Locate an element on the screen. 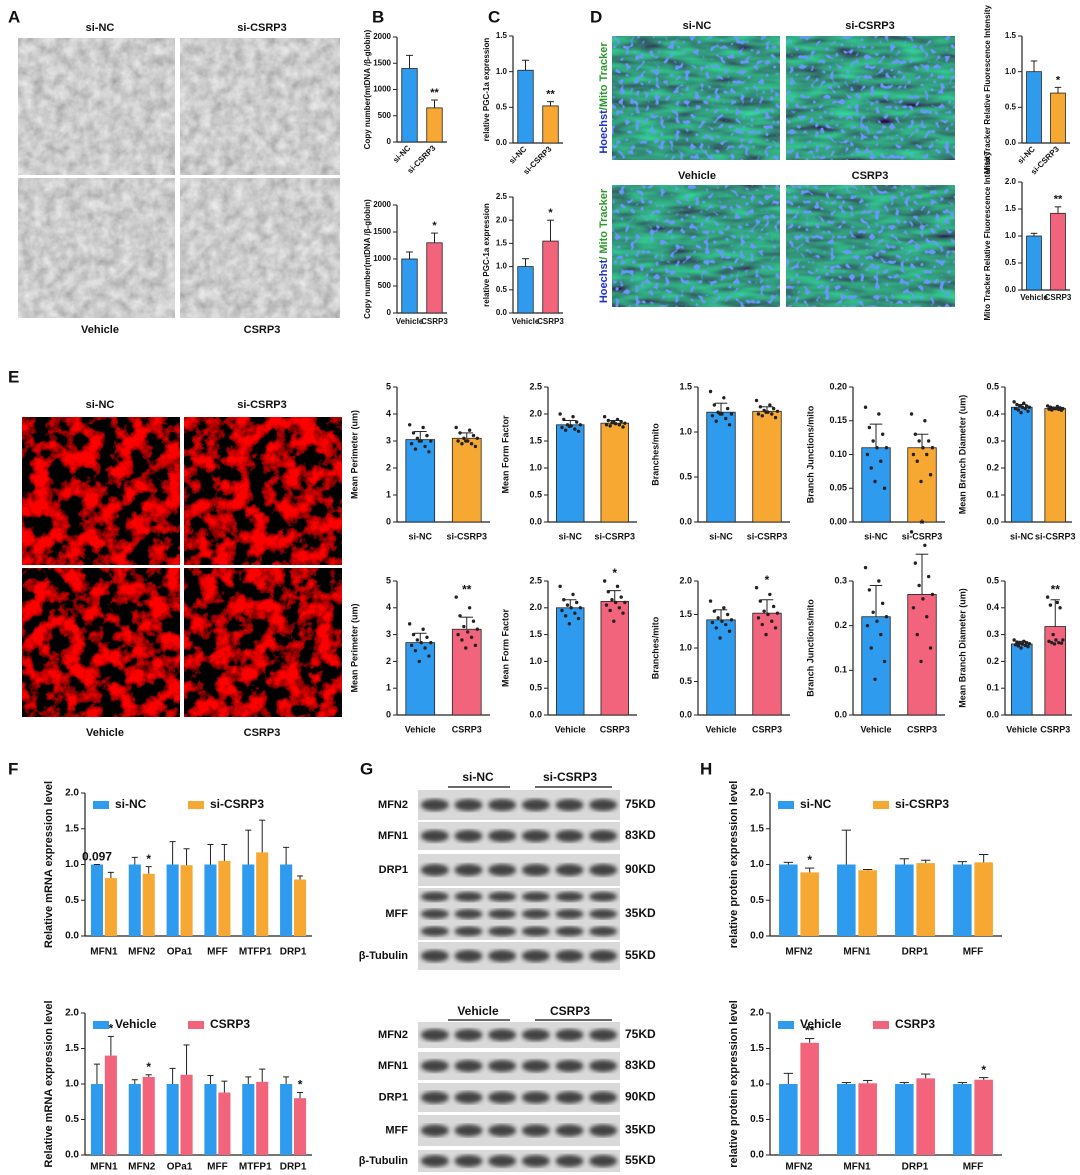  y-axis-label: relative protein expression level is located at coordinates (734, 1084).